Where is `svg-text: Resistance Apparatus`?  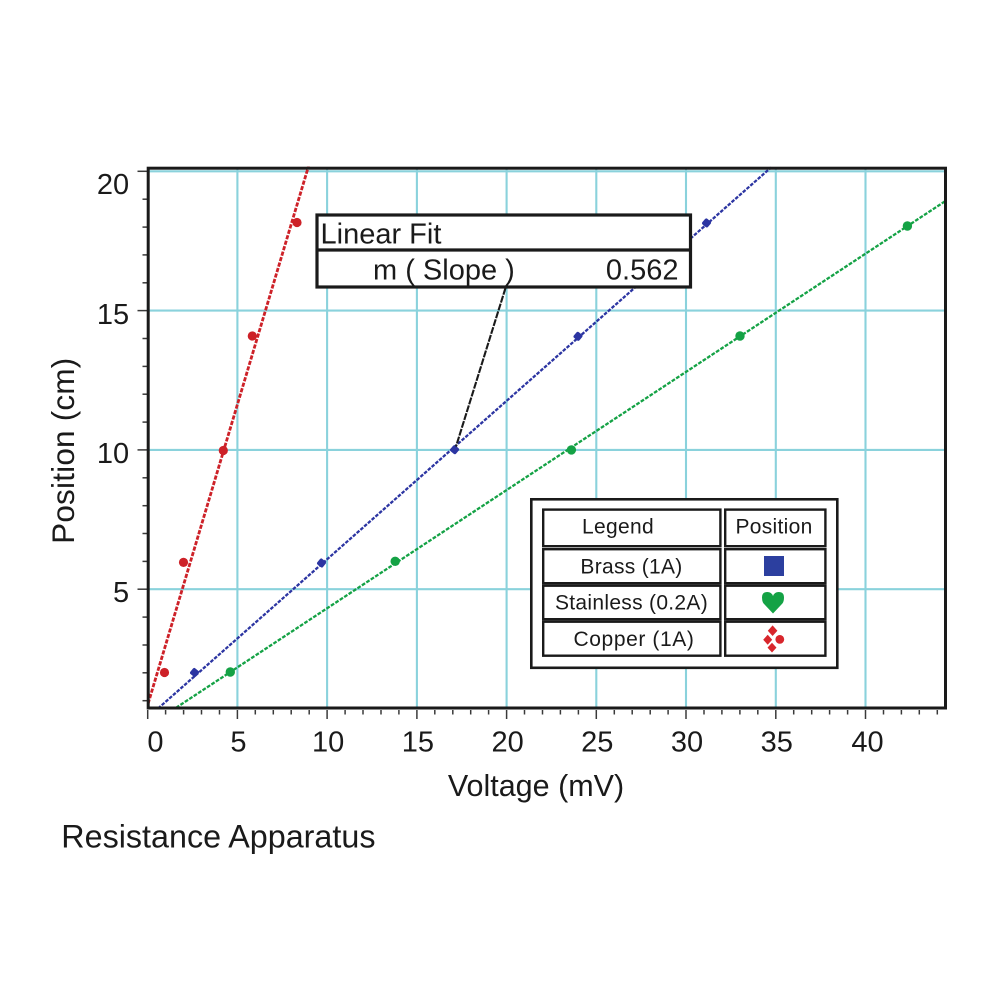
svg-text: Resistance Apparatus is located at coordinates (218, 837).